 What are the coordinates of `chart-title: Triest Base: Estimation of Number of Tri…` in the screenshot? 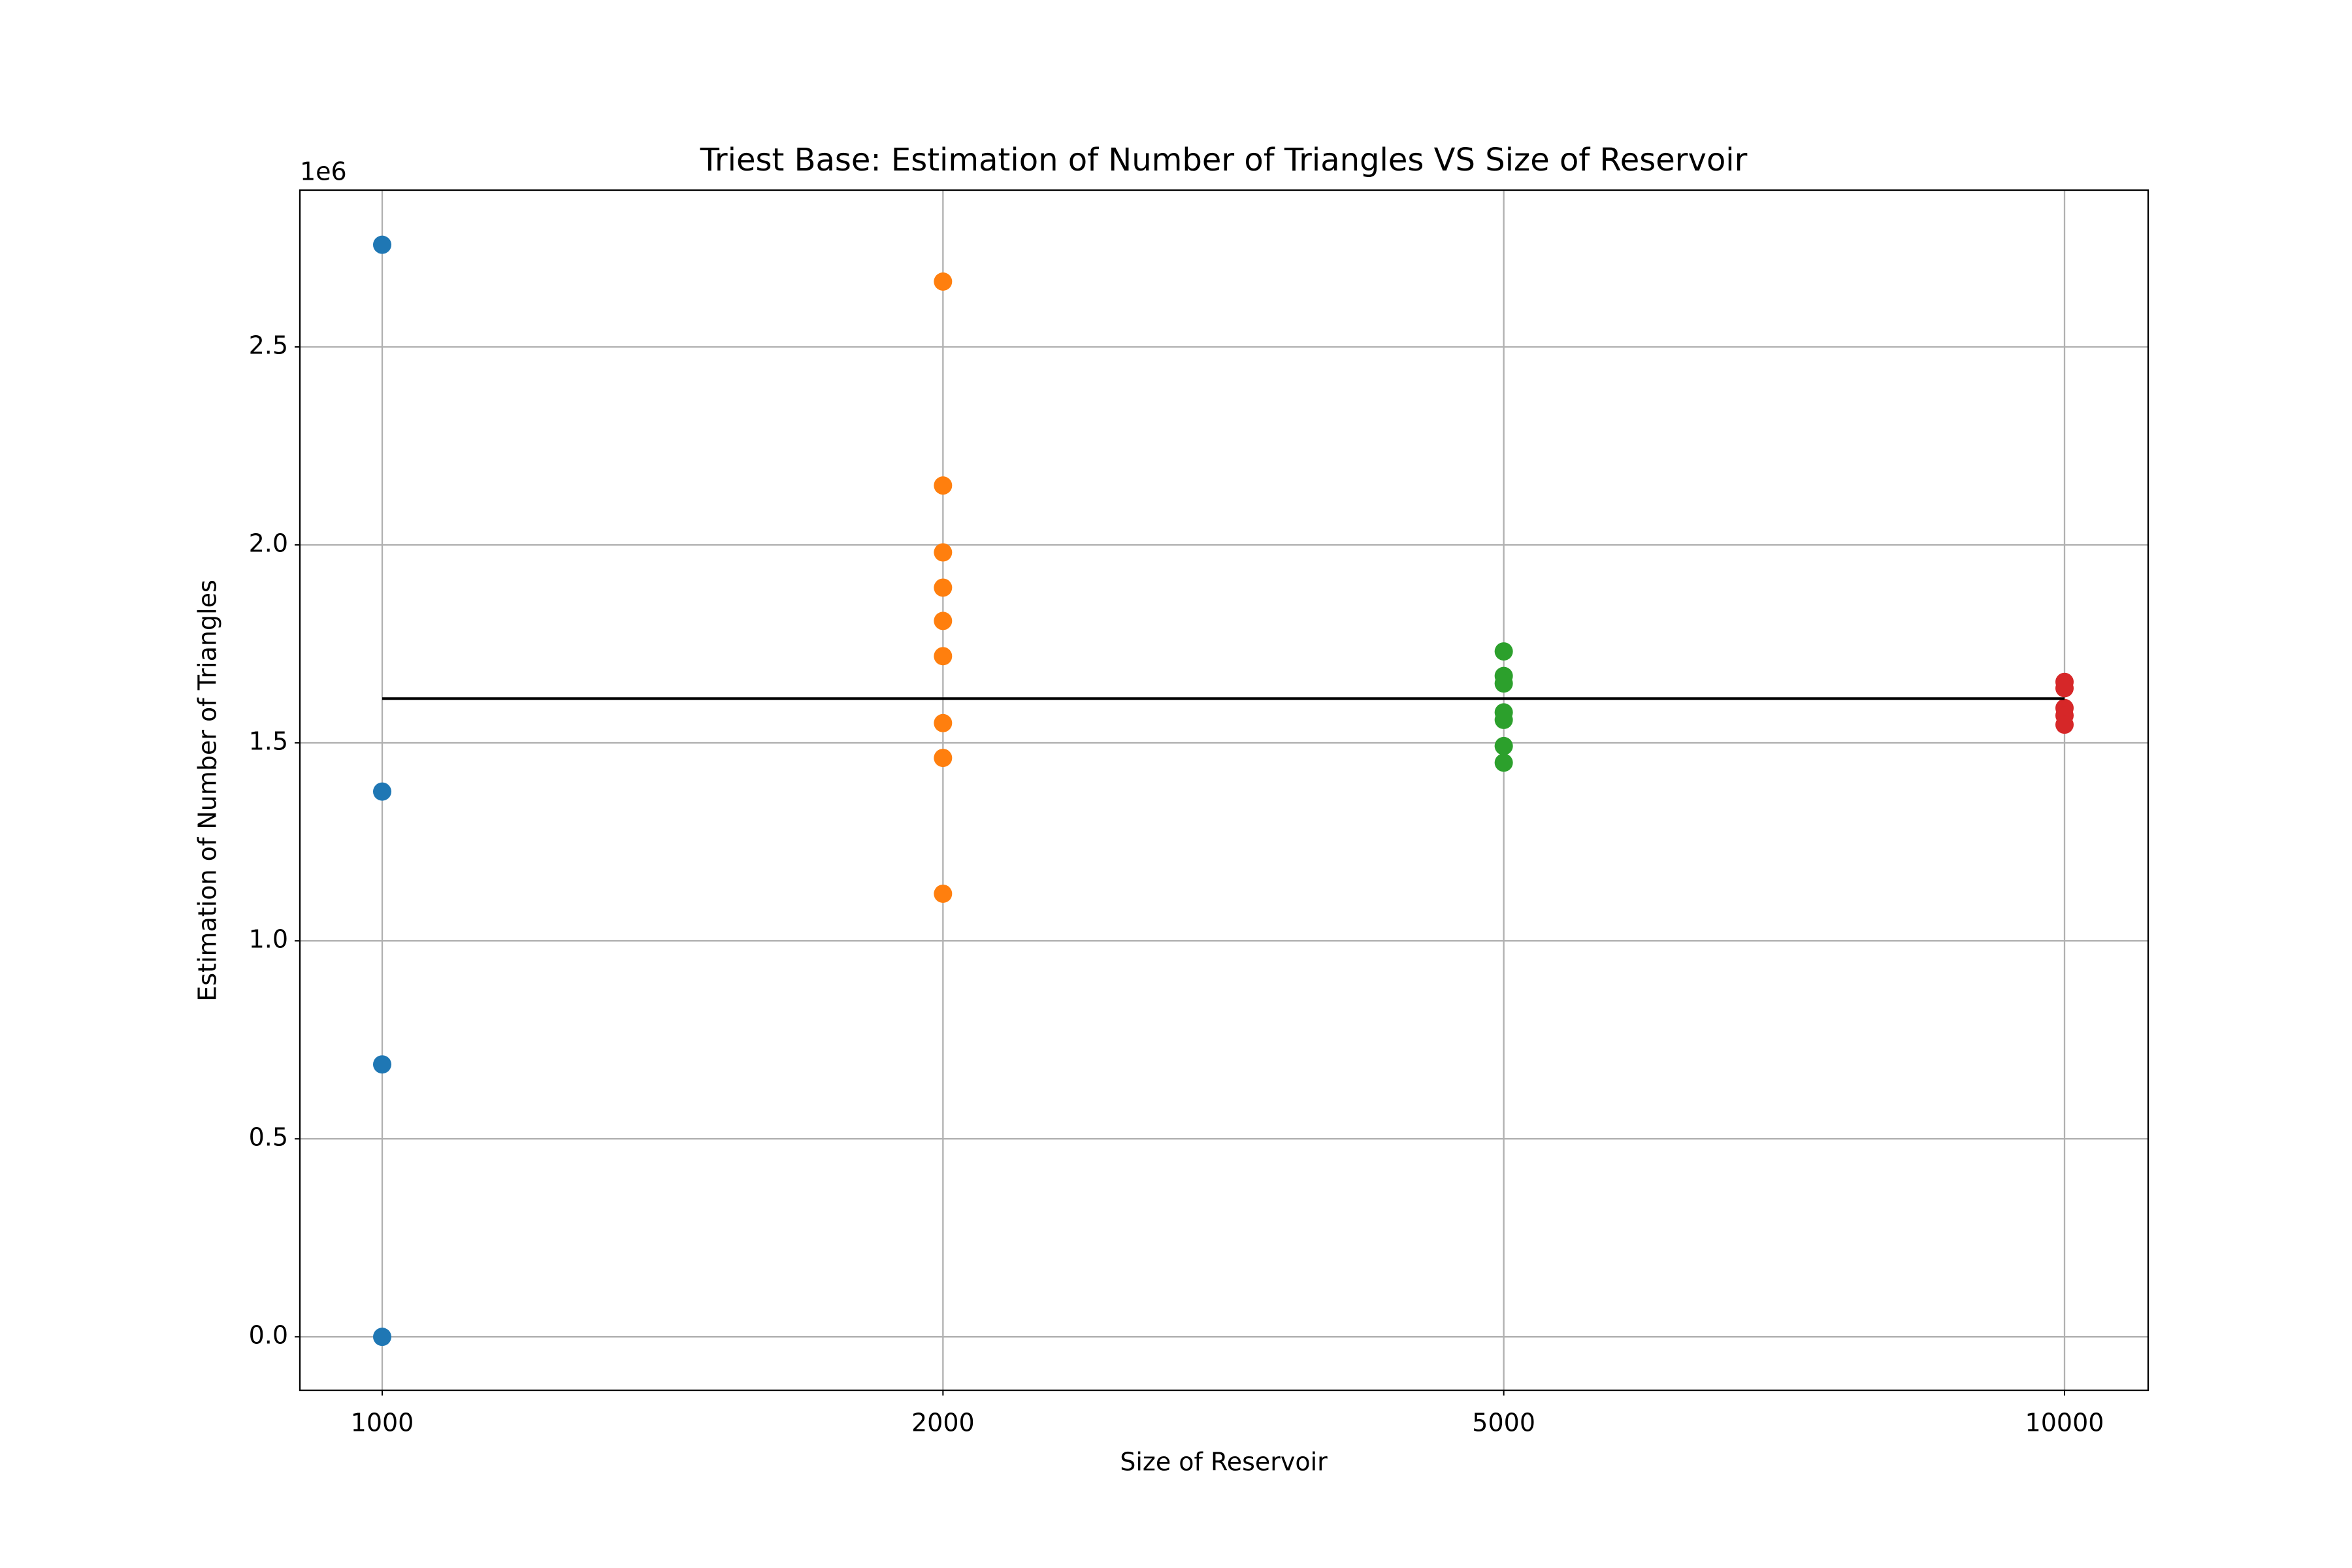 It's located at (1224, 160).